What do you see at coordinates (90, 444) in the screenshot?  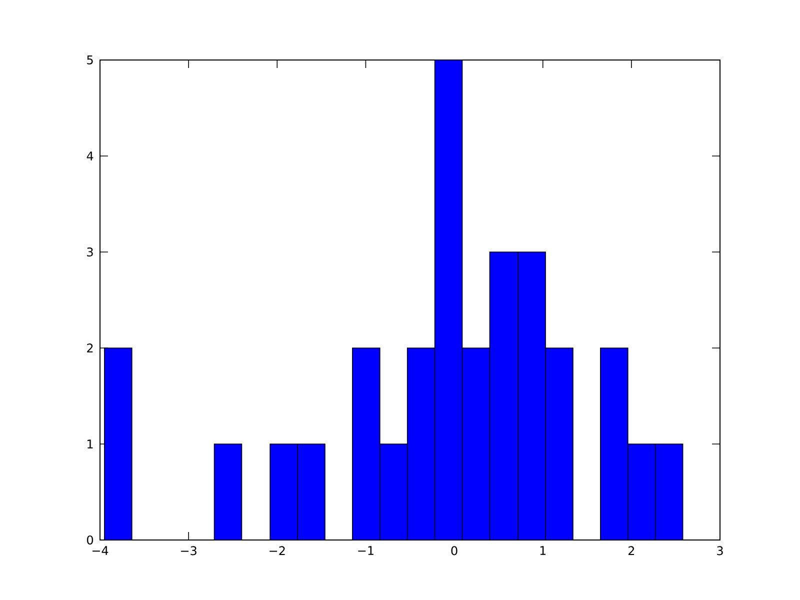 I see `y-tick-label: 1` at bounding box center [90, 444].